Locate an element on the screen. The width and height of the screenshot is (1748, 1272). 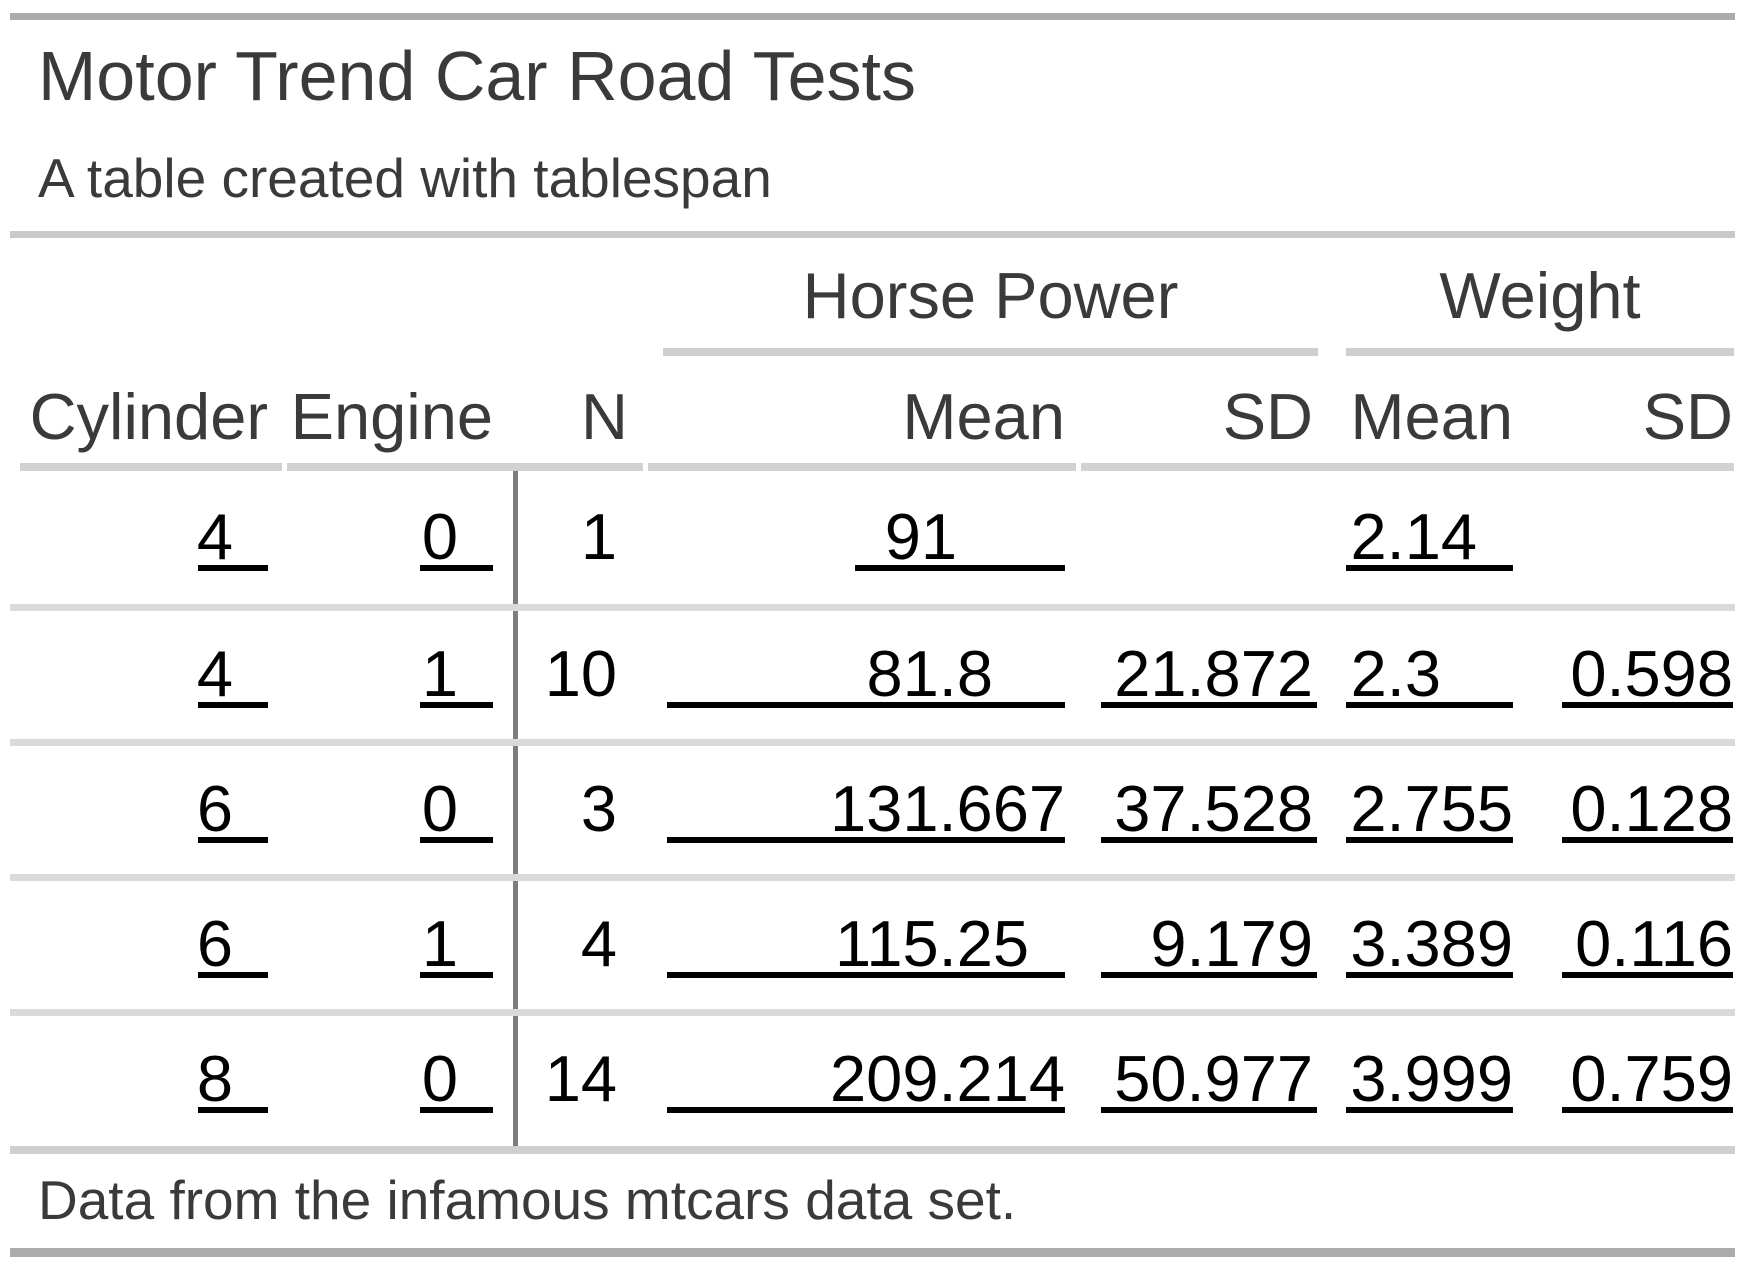
spanner-weight-underline is located at coordinates (1540, 352).